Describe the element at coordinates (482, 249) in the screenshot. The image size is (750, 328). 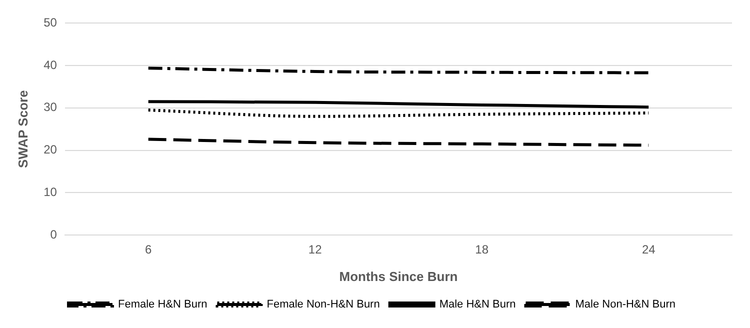
I see `x-tick-label: 18` at that location.